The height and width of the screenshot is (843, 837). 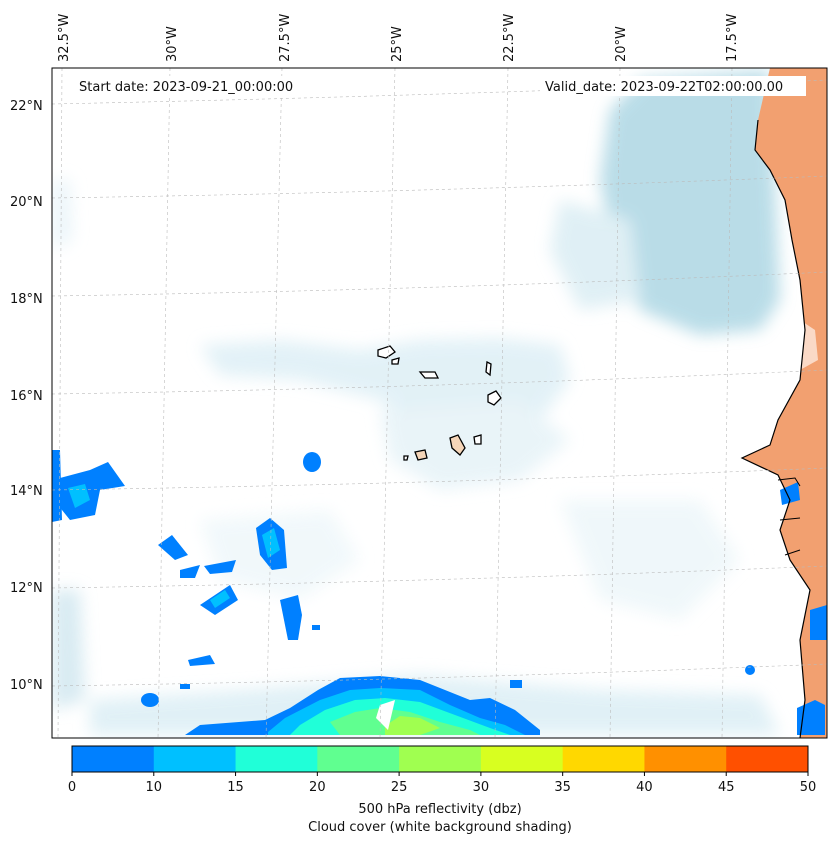 I want to click on lat-label: 20°N, so click(x=26, y=202).